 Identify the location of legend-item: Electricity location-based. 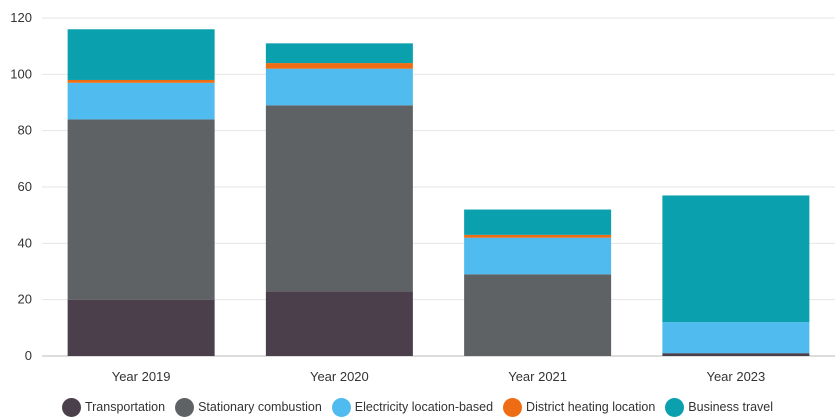
(412, 407).